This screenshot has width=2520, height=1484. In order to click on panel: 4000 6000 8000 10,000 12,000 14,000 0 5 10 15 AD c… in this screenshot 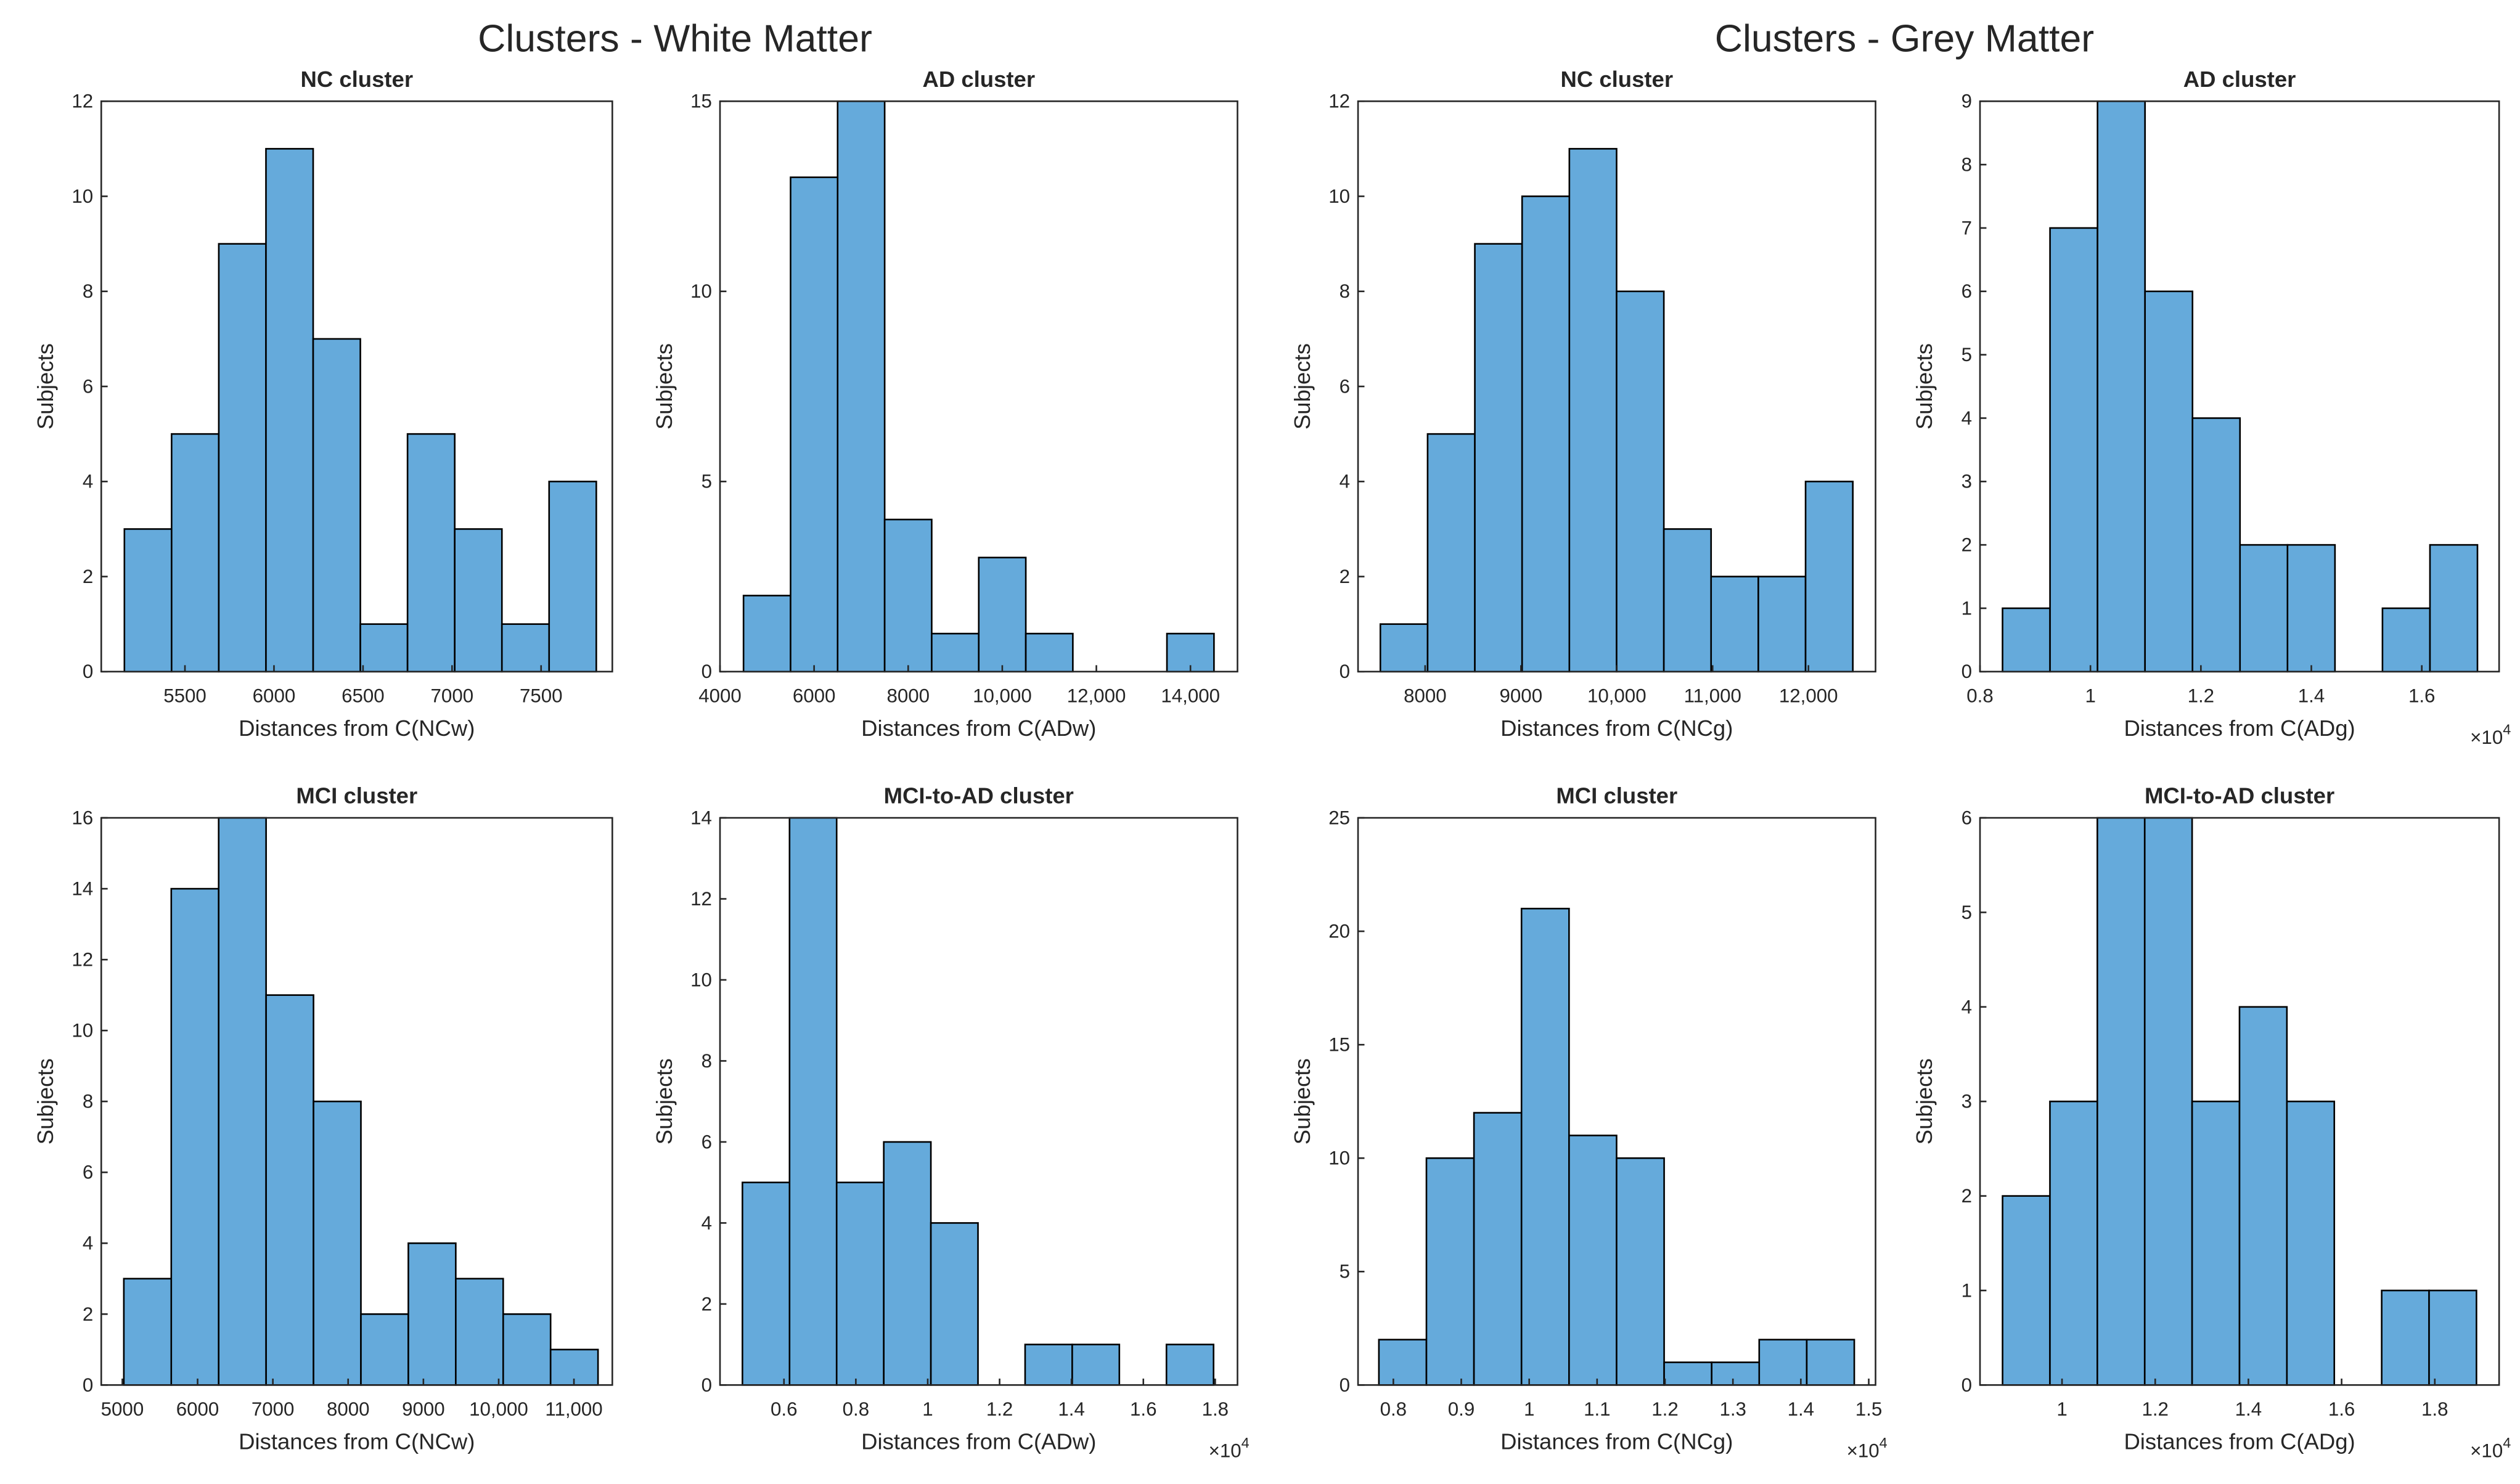, I will do `click(945, 404)`.